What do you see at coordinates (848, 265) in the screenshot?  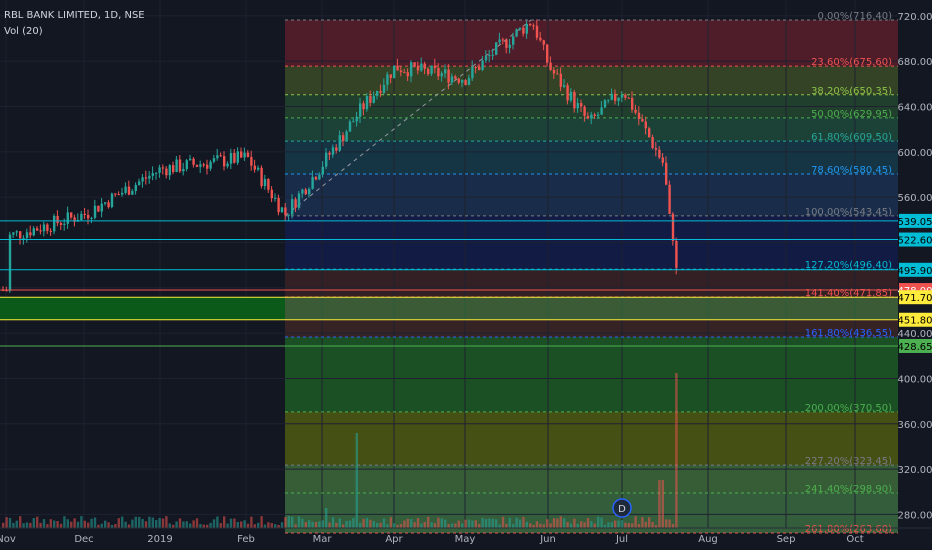 I see `fib-level-label: 127.20%(496.40)` at bounding box center [848, 265].